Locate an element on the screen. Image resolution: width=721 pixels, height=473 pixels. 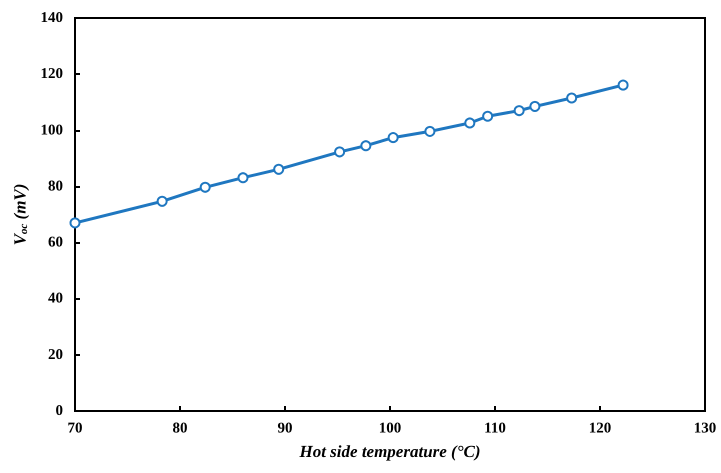
y-tick-label: 40 is located at coordinates (55, 298).